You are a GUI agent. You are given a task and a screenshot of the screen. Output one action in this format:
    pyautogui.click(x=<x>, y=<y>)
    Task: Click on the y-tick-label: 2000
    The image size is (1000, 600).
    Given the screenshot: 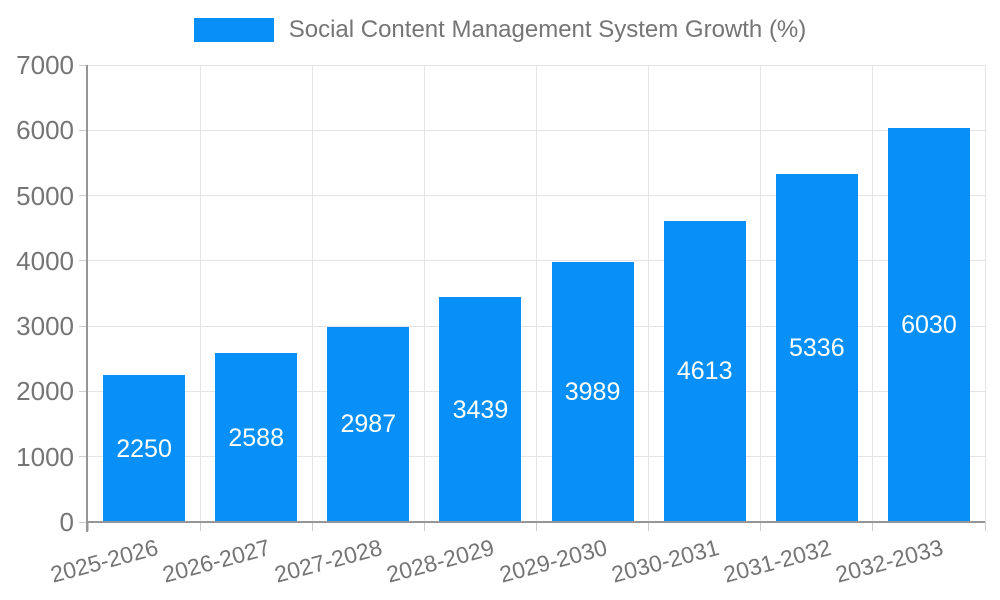 What is the action you would take?
    pyautogui.click(x=45, y=391)
    